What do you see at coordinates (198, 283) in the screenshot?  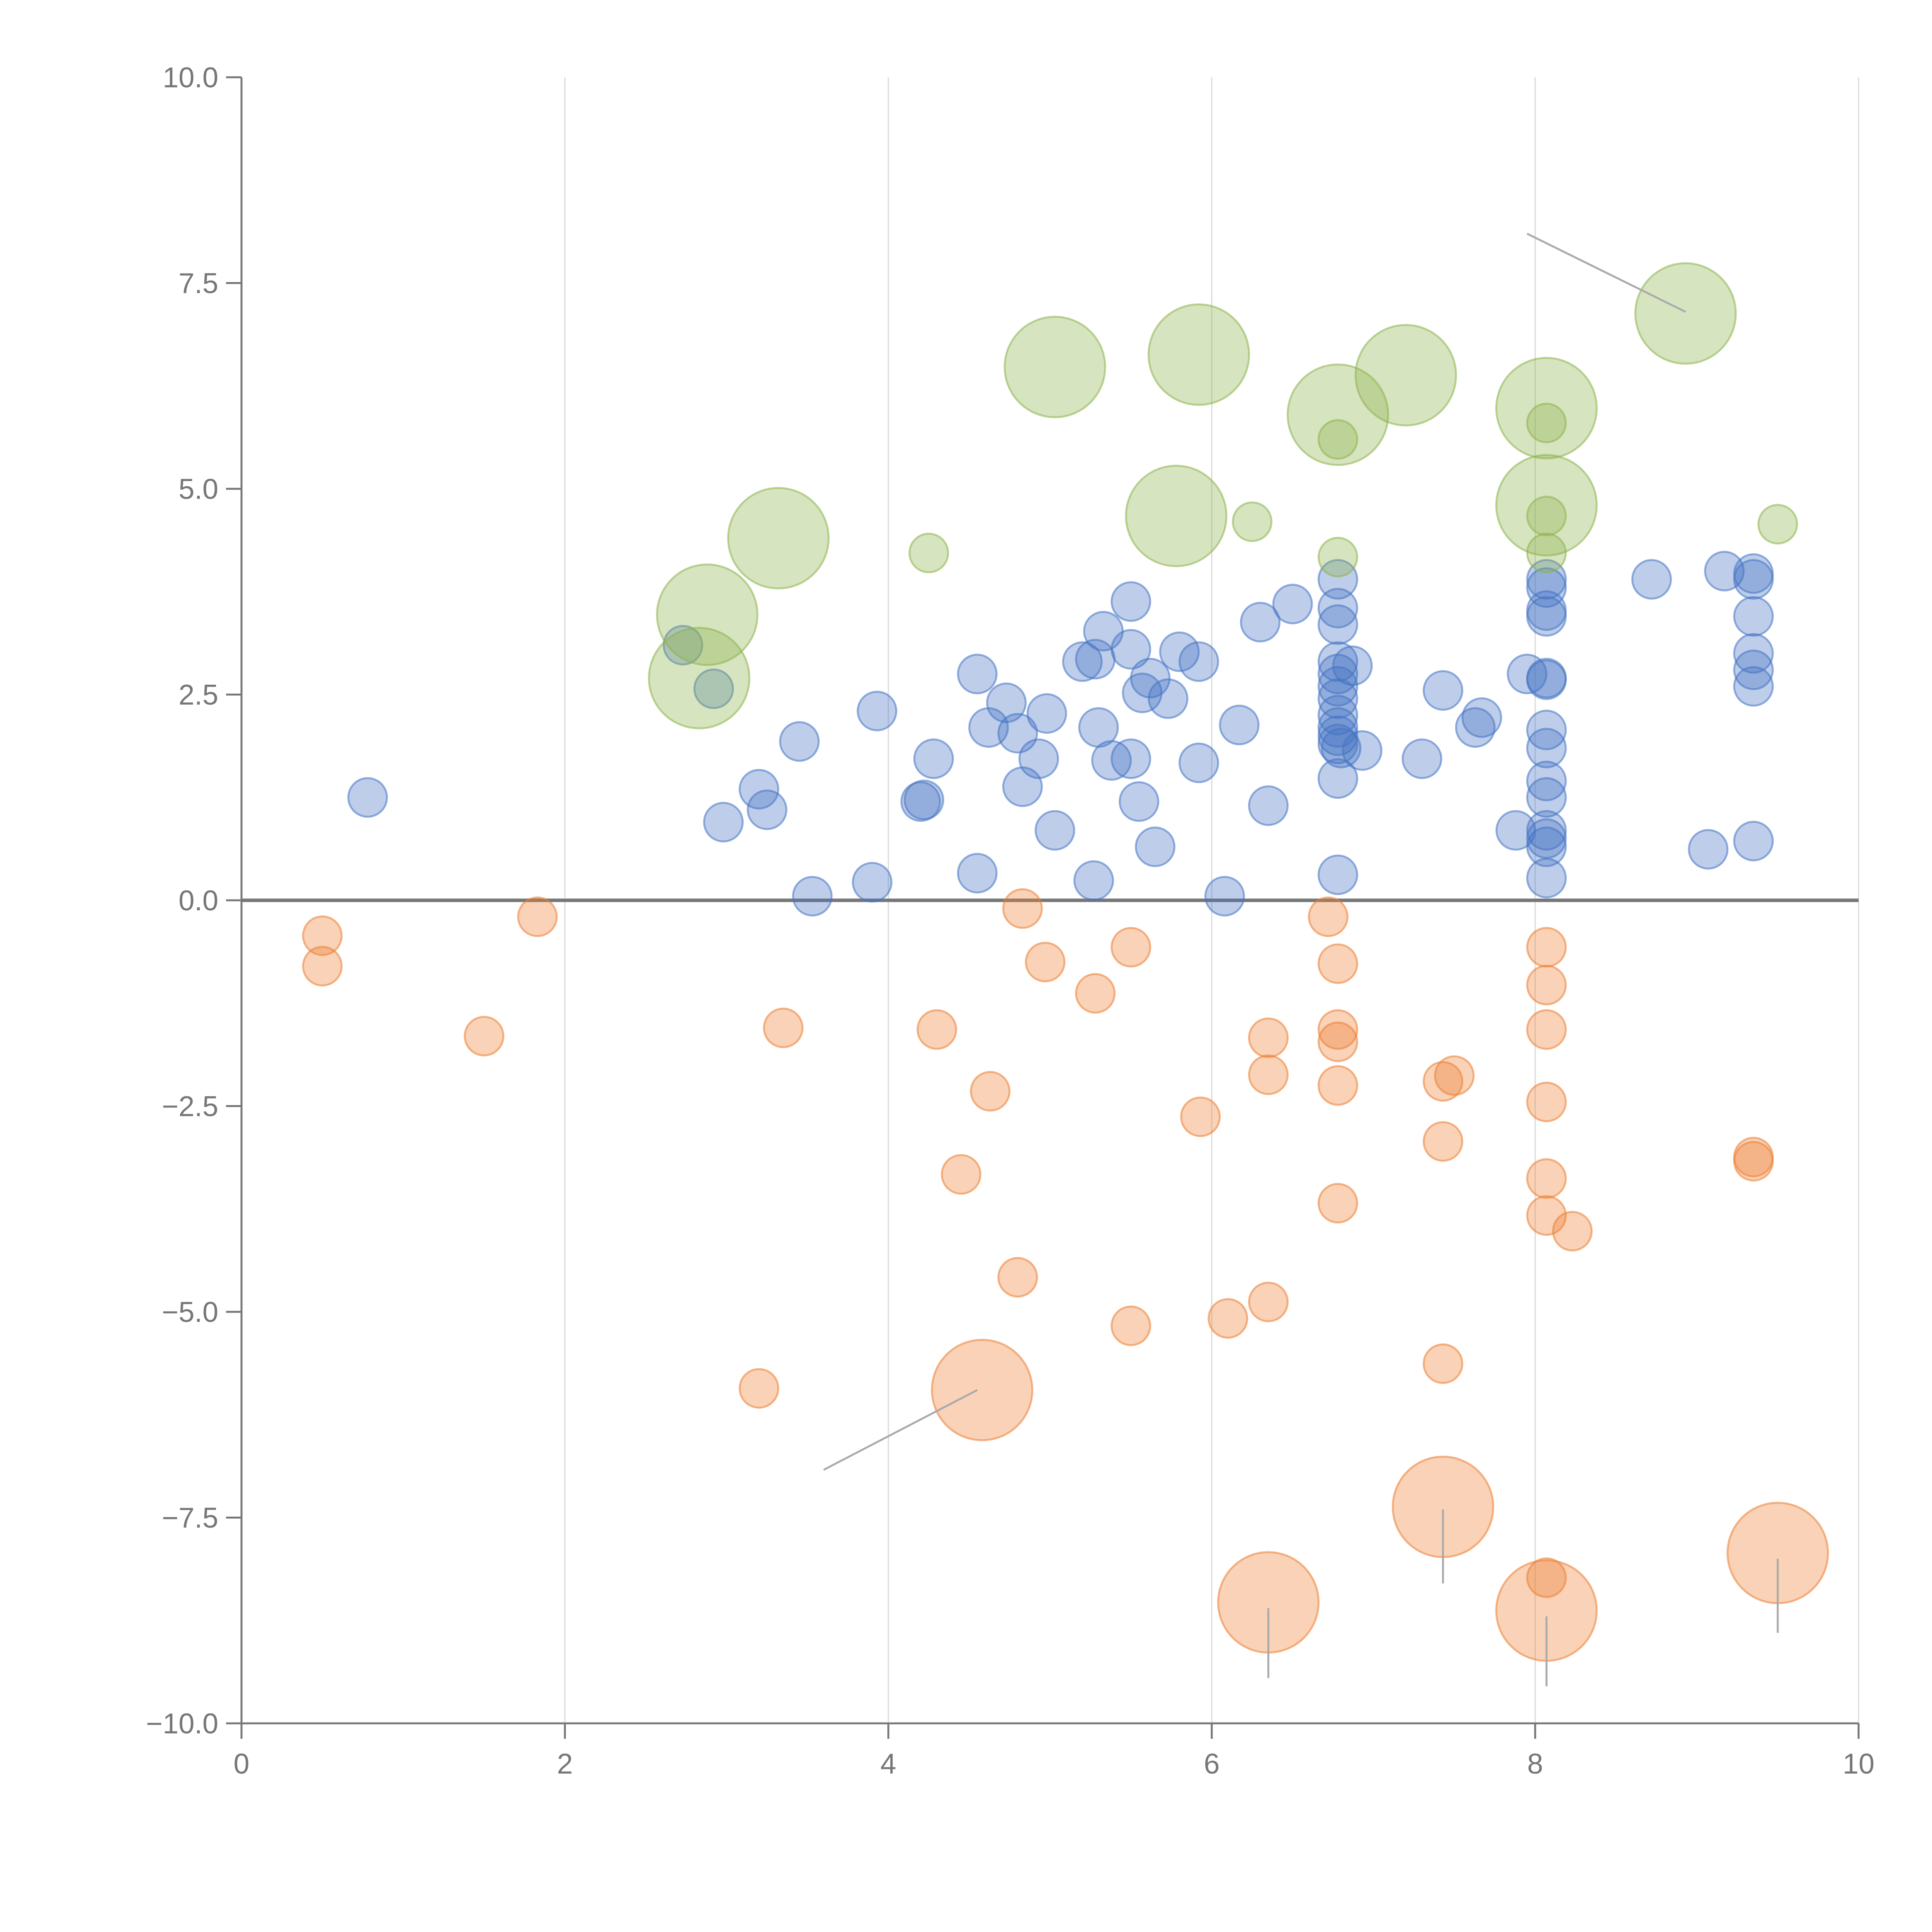 I see `y-tick-label: 7.5` at bounding box center [198, 283].